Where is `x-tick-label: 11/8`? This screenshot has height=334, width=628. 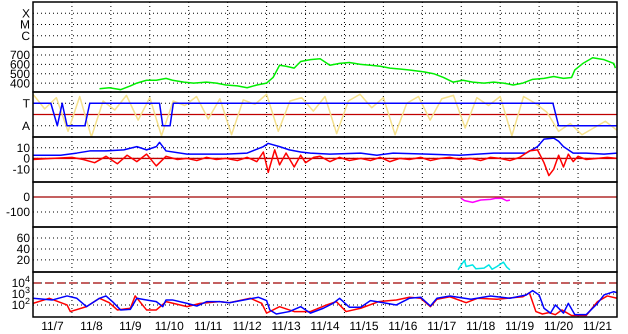 x-tick-label: 11/8 is located at coordinates (91, 326).